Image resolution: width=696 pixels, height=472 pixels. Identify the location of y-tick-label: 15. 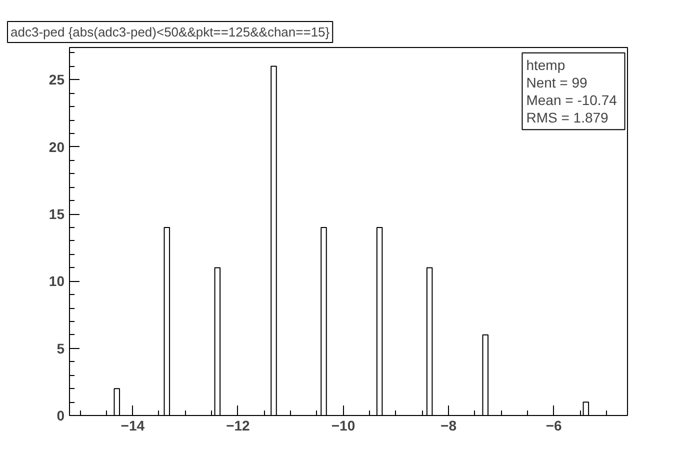
(56, 214).